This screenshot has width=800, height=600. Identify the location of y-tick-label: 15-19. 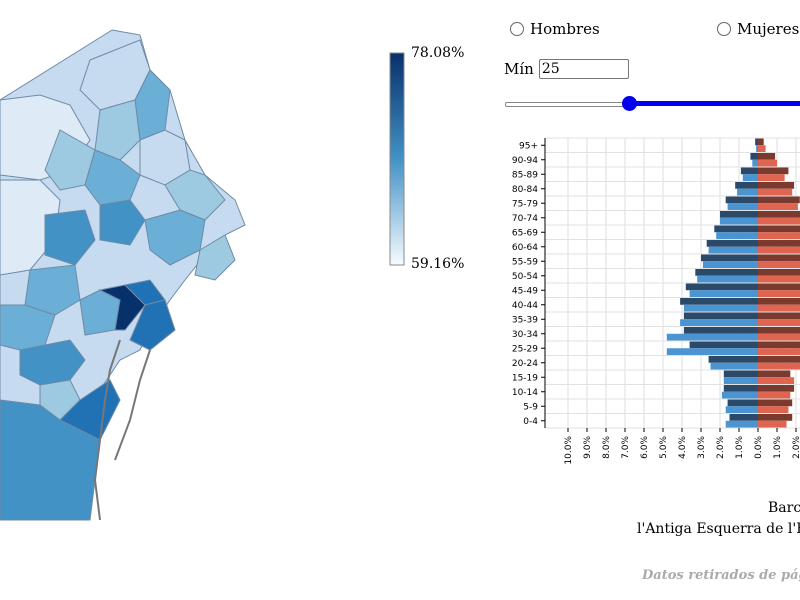
(525, 378).